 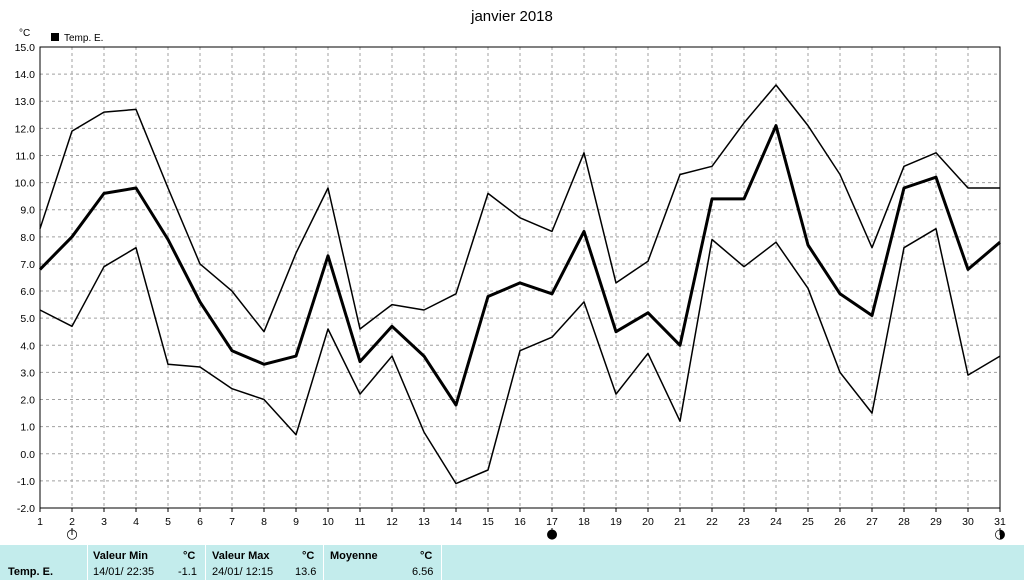 I want to click on min-datetime: 14/01/ 22:35, so click(x=124, y=572).